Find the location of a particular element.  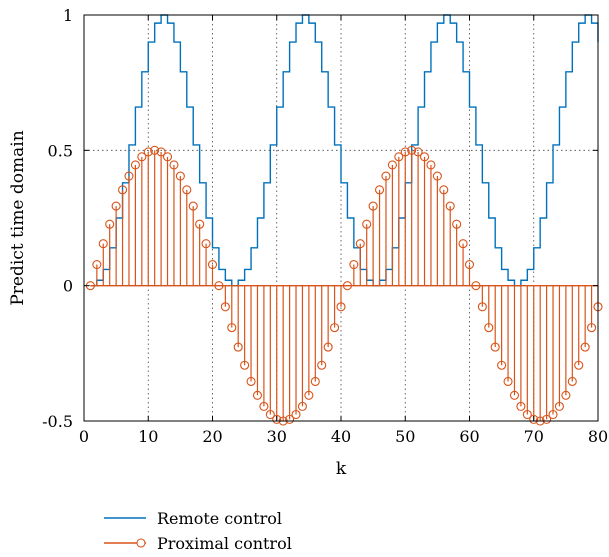

x-tick-label: 70 is located at coordinates (534, 436).